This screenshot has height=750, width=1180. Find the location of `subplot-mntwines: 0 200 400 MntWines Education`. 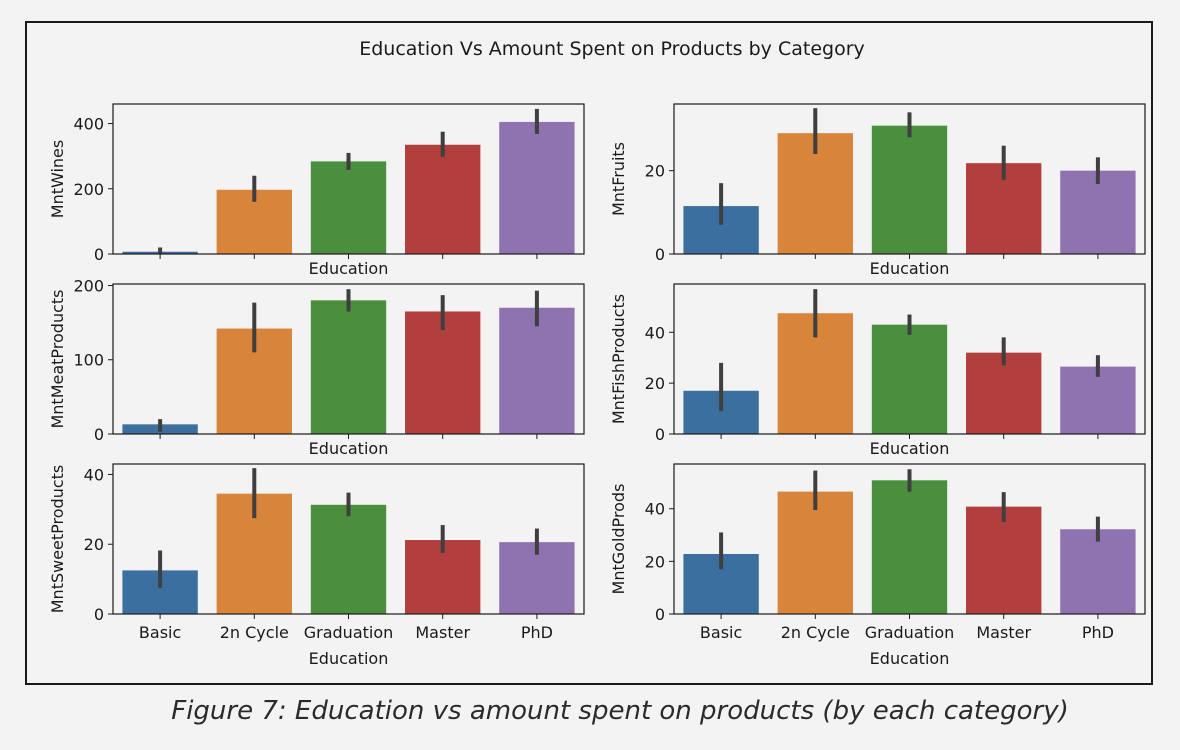

subplot-mntwines: 0 200 400 MntWines Education is located at coordinates (316, 190).